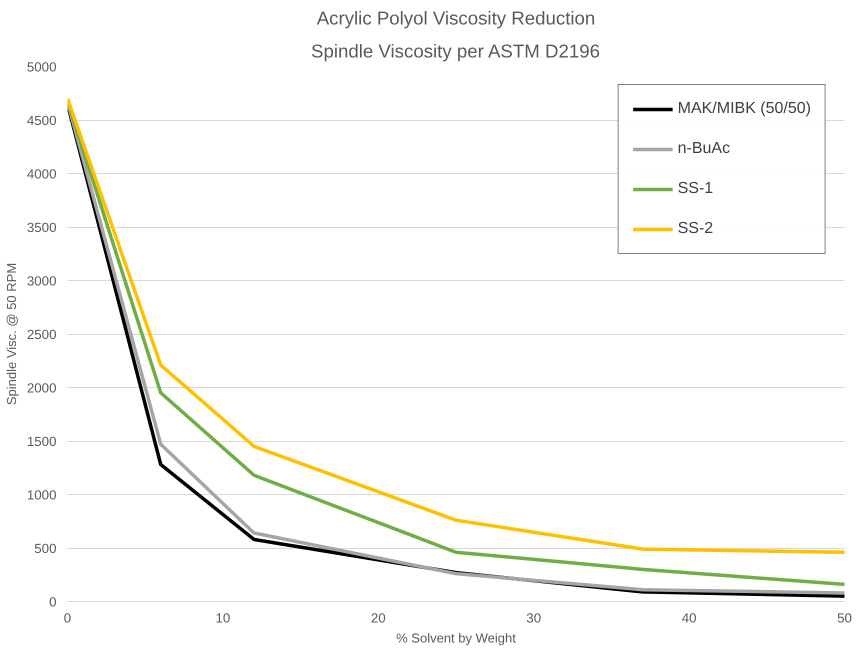  What do you see at coordinates (696, 229) in the screenshot?
I see `legend-label: SS-2` at bounding box center [696, 229].